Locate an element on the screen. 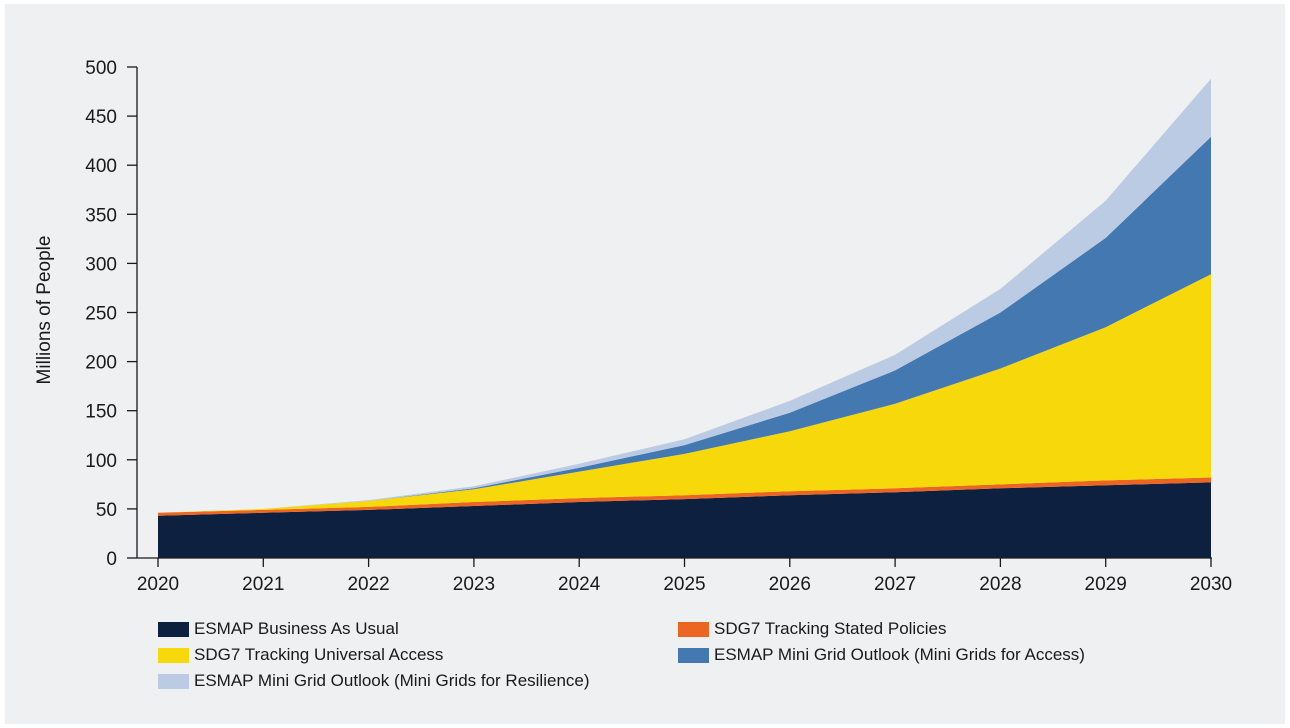 This screenshot has height=728, width=1290. x-tick-label: 2026 is located at coordinates (790, 584).